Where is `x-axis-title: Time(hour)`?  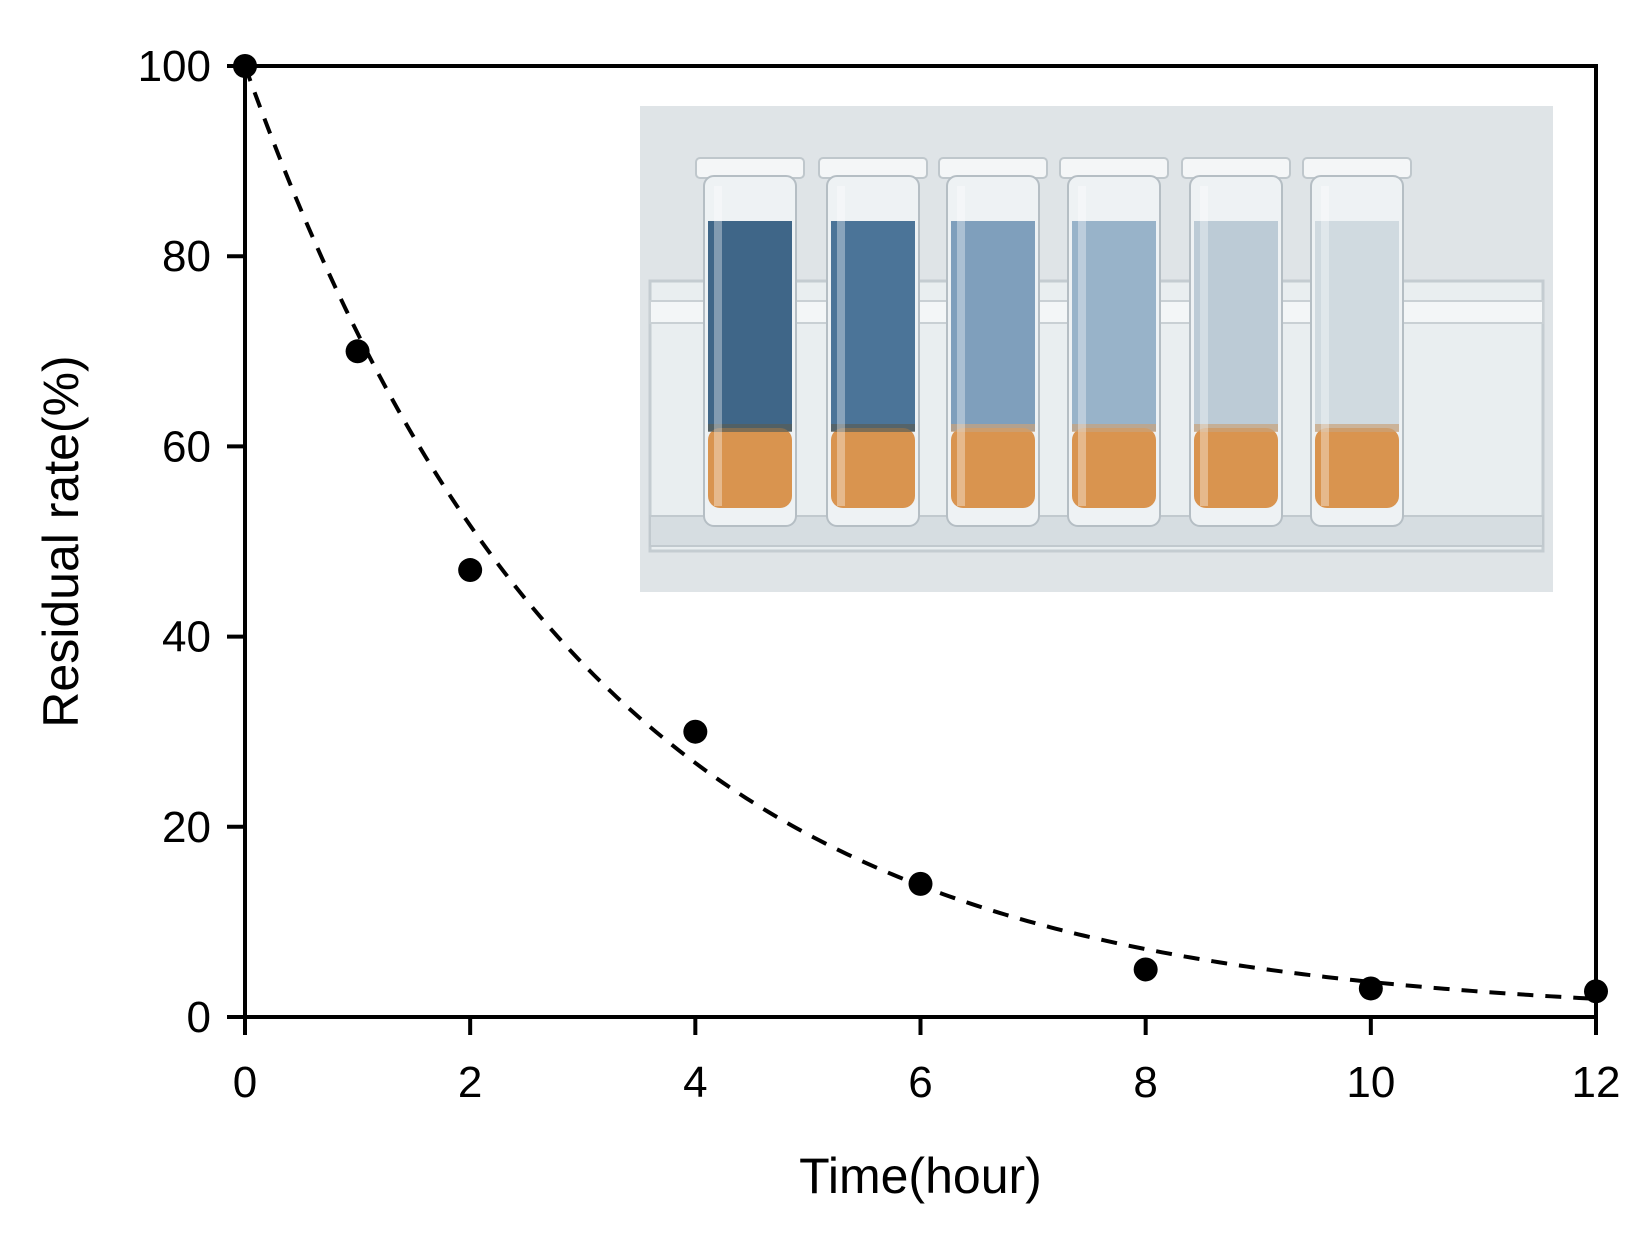 x-axis-title: Time(hour) is located at coordinates (920, 1176).